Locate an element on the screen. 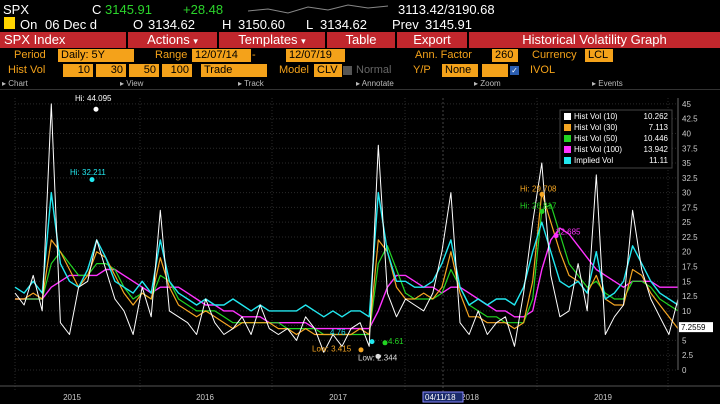  y-tick-label: 22.5 is located at coordinates (690, 237).